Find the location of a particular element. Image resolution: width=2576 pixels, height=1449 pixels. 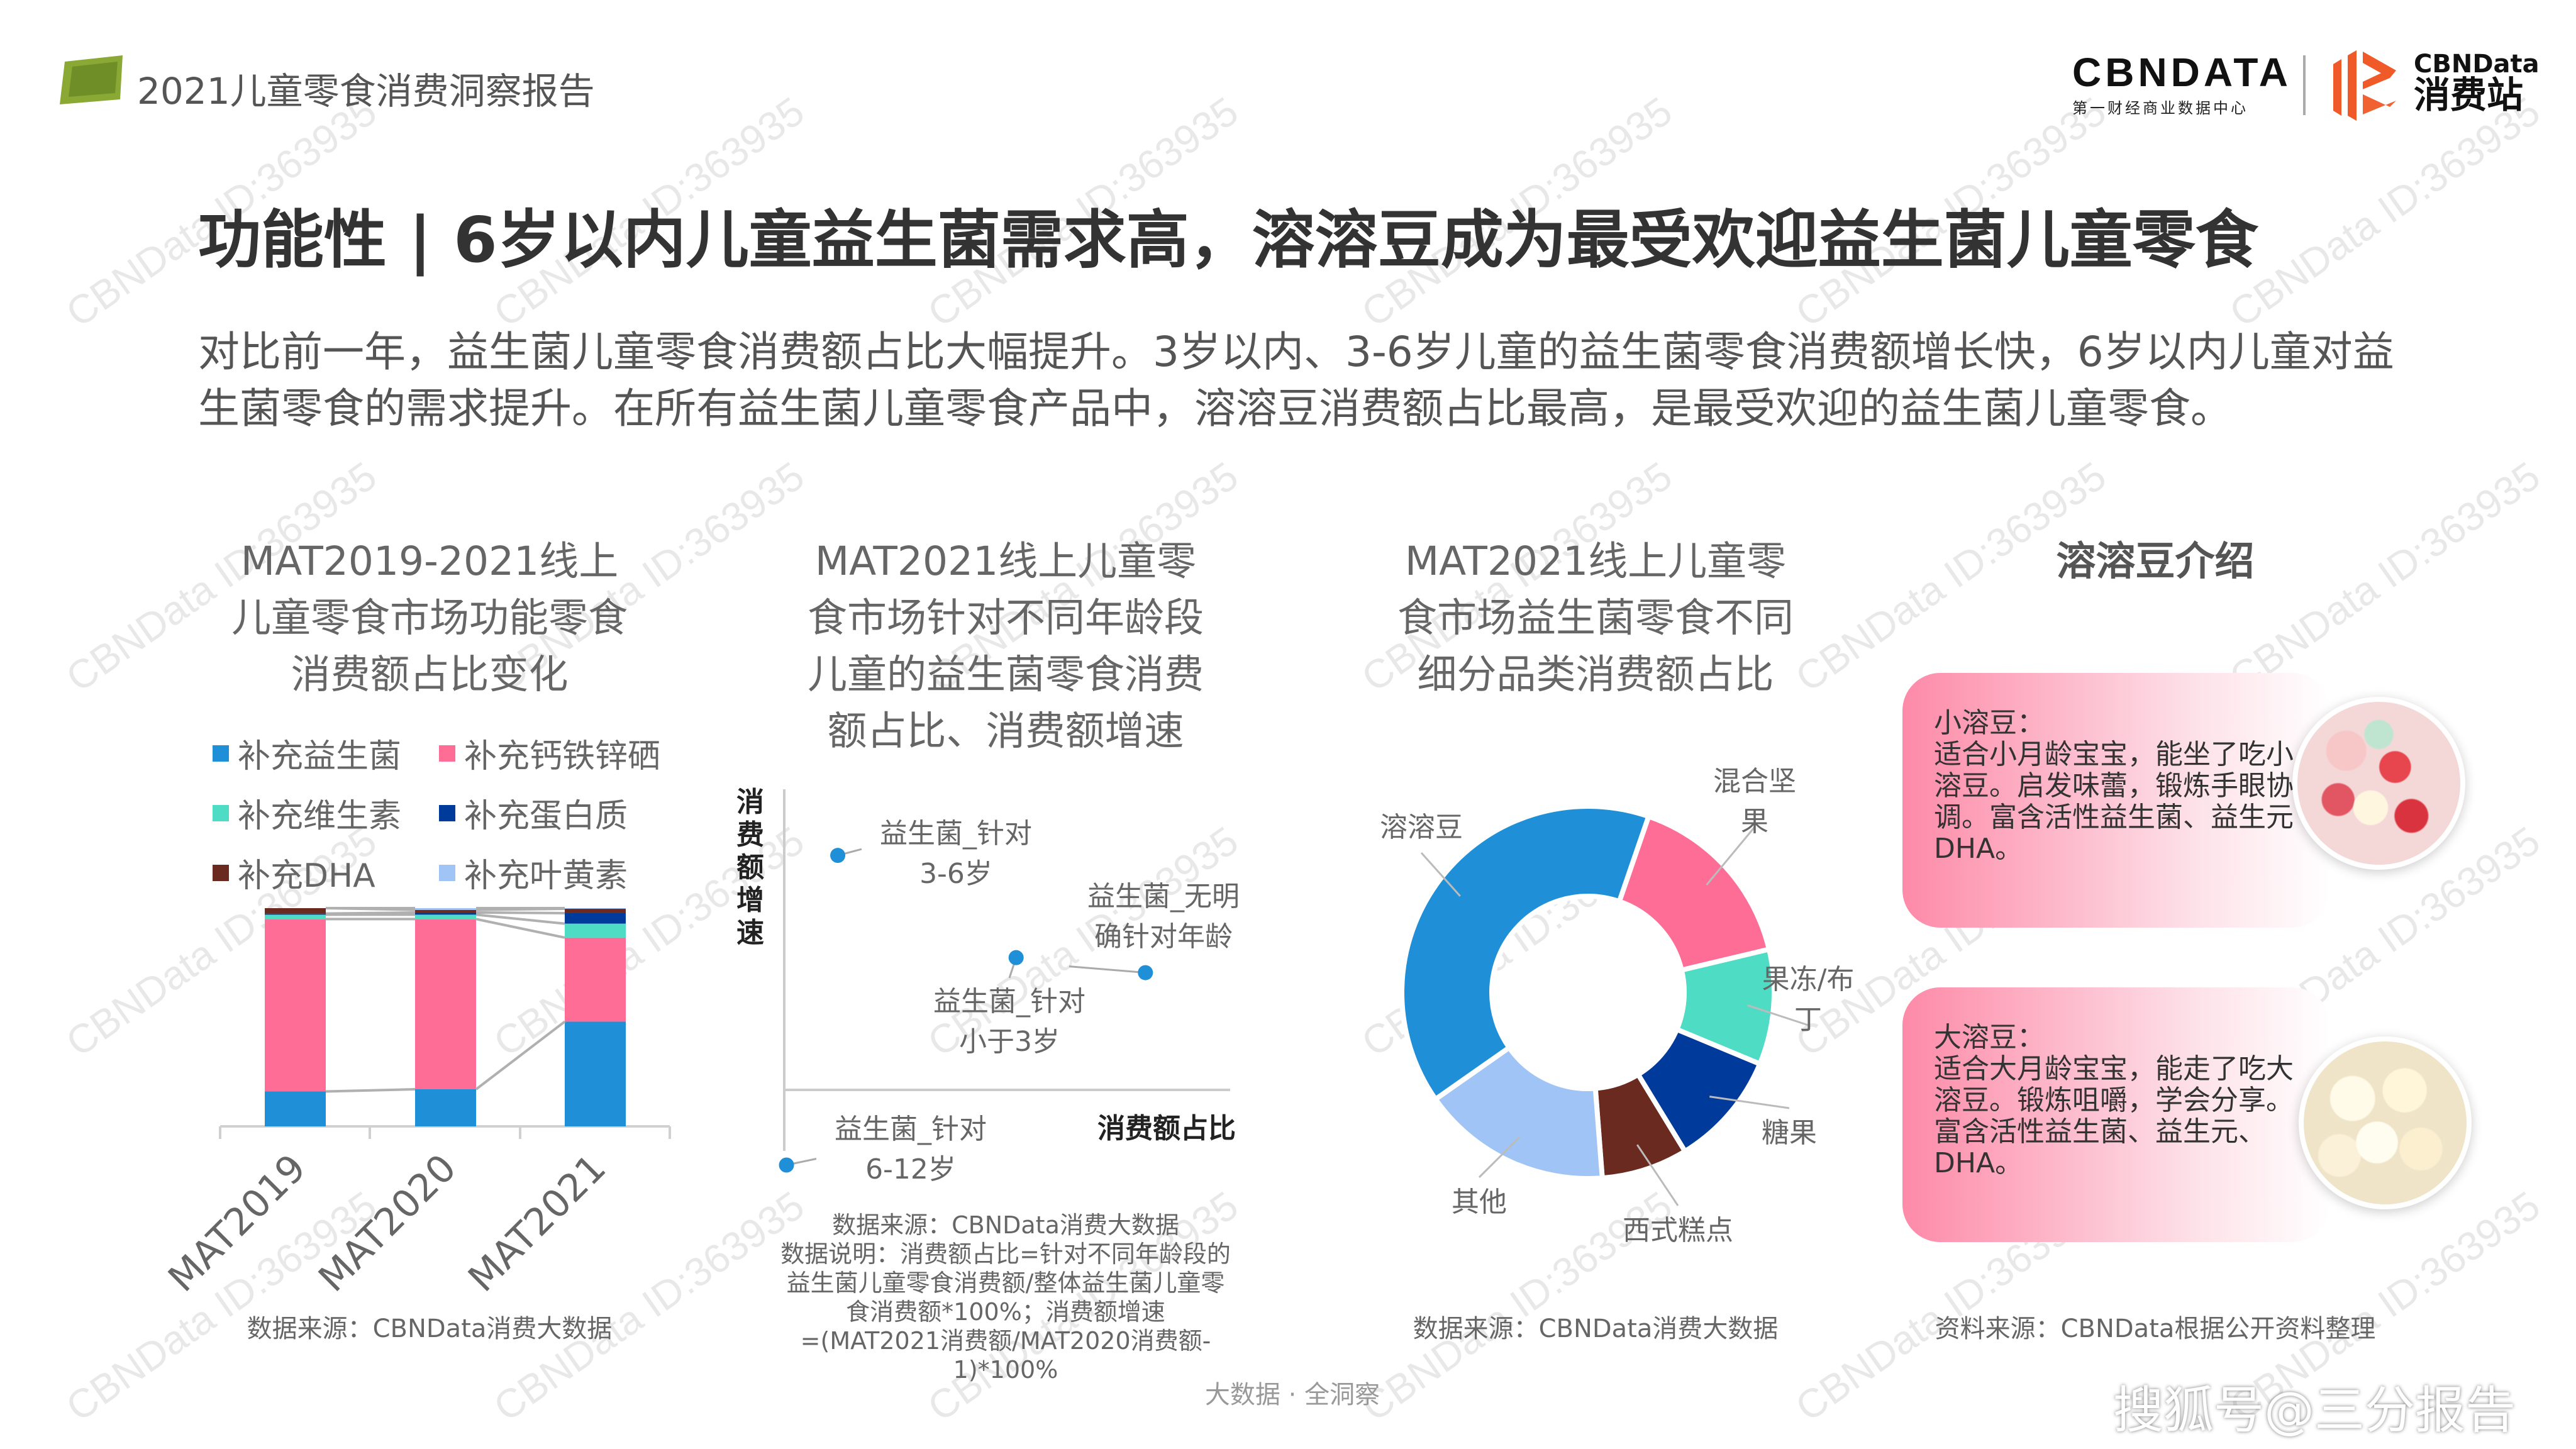

cbndata-logo: CBNDATA 第一财经商业数据中心 is located at coordinates (2182, 83).